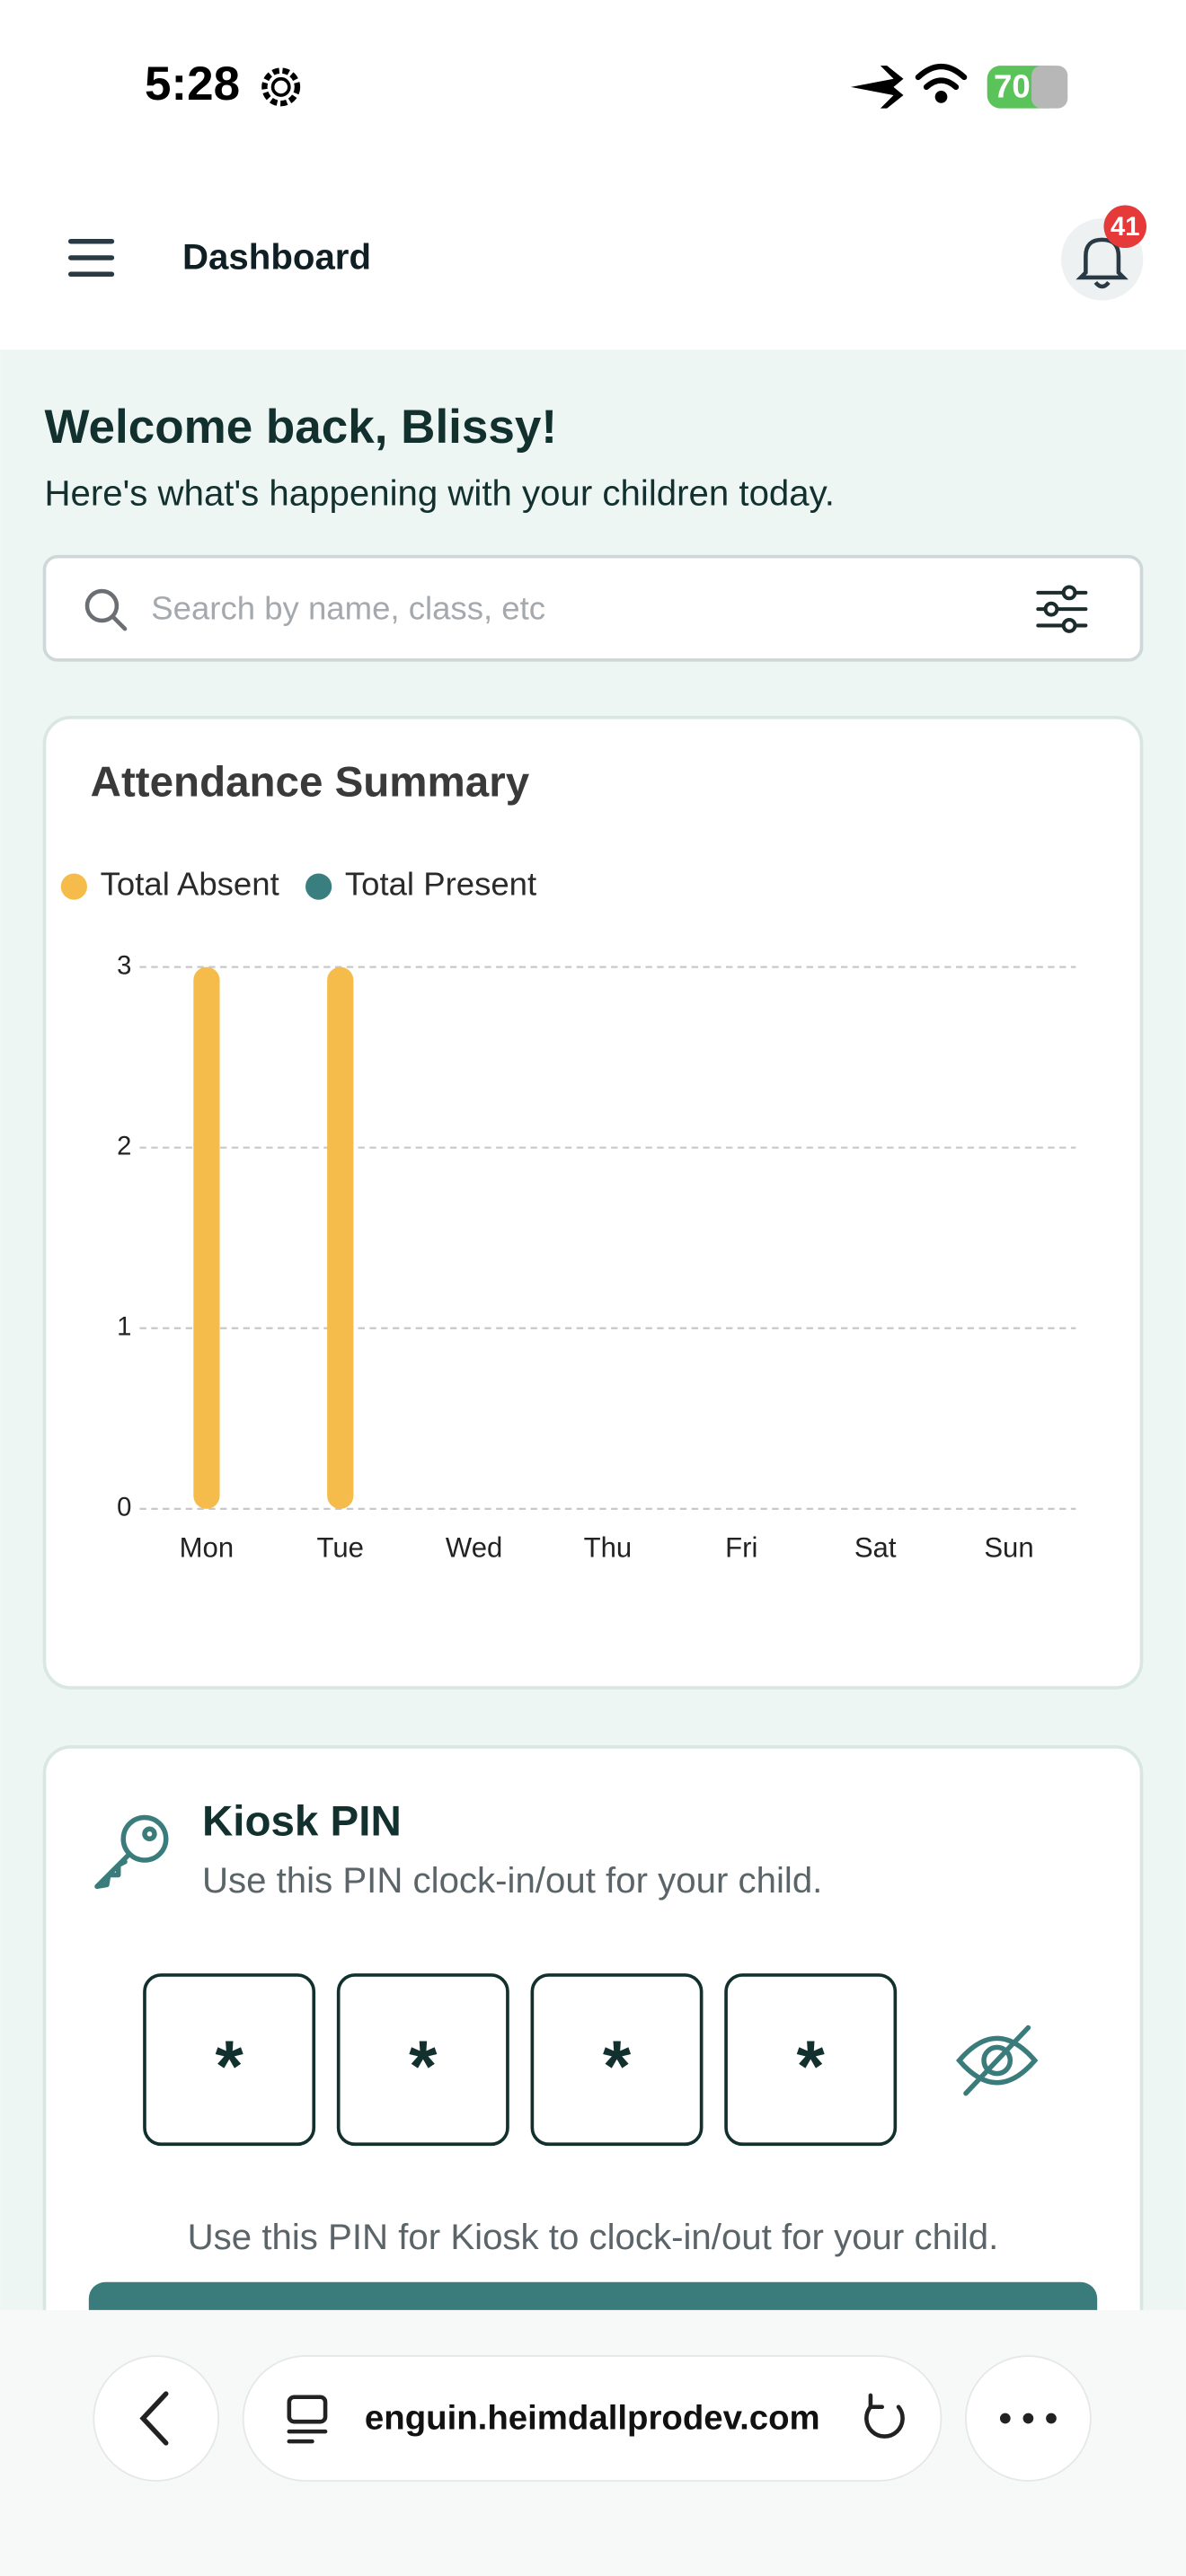 This screenshot has width=1186, height=2576. Describe the element at coordinates (348, 608) in the screenshot. I see `search-placeholder: Search by name, class, etc` at that location.